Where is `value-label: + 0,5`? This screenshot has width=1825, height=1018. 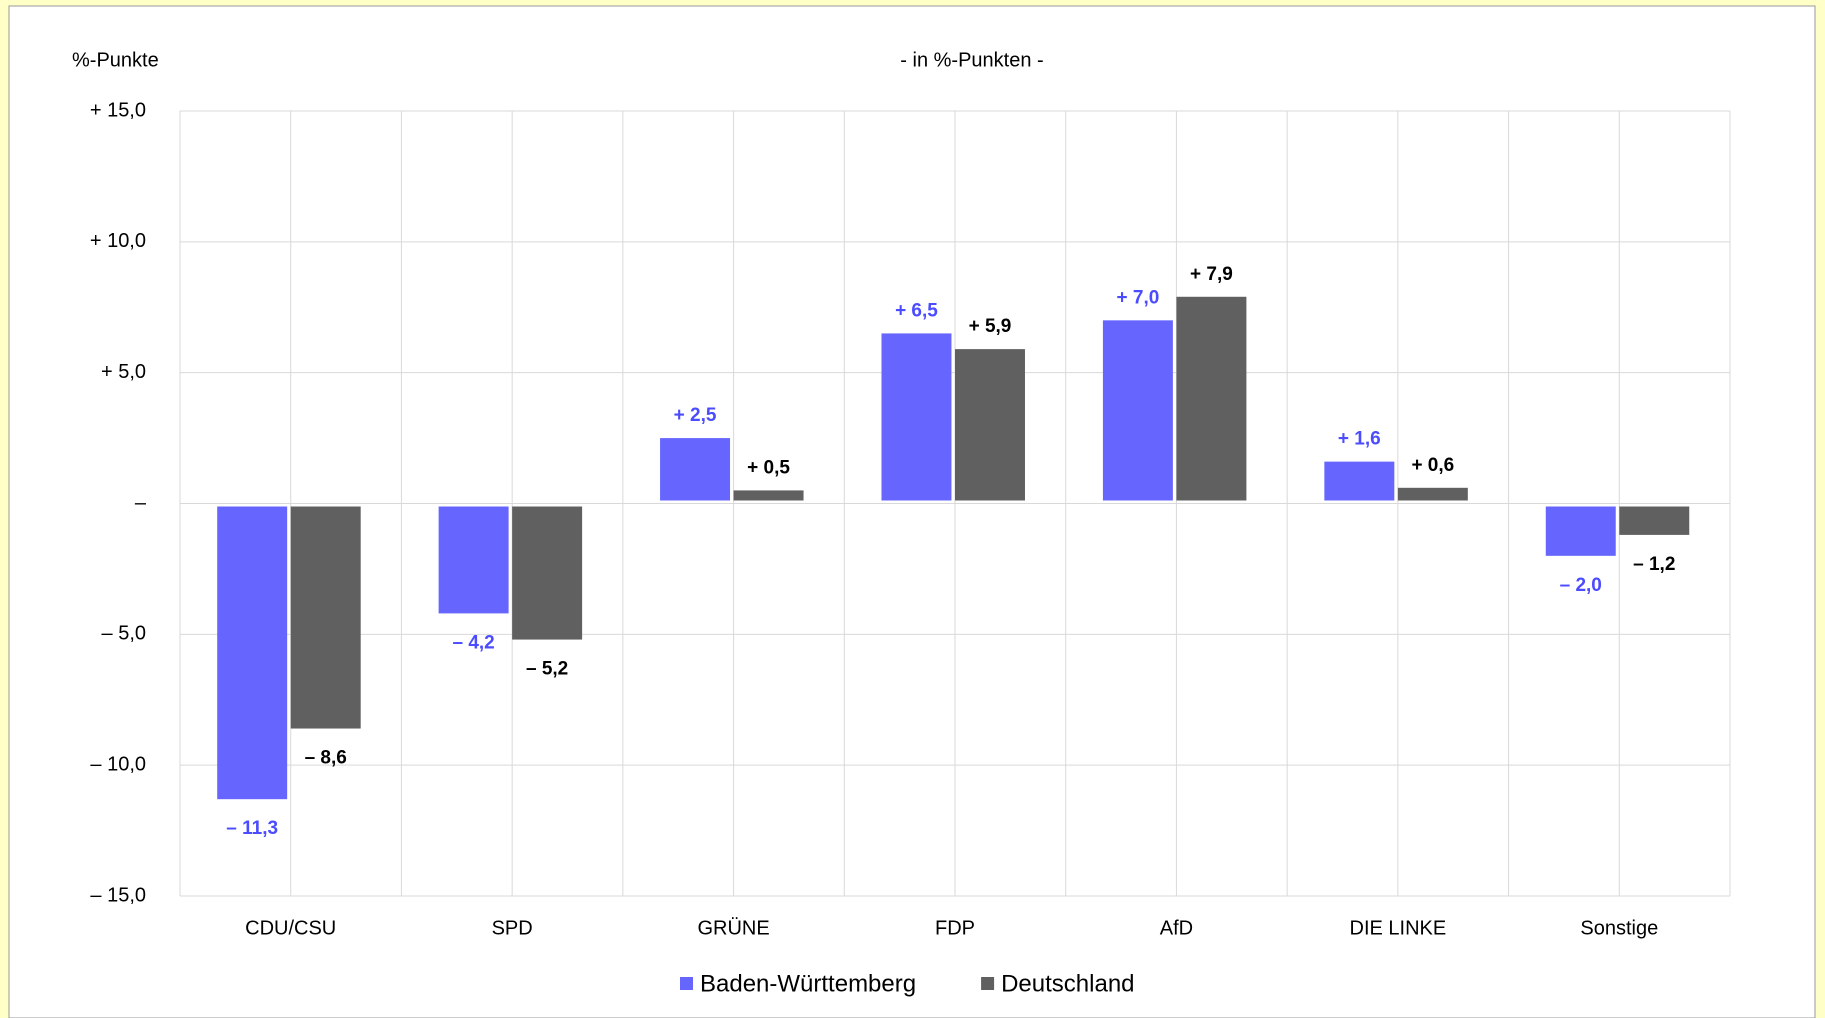 value-label: + 0,5 is located at coordinates (768, 467).